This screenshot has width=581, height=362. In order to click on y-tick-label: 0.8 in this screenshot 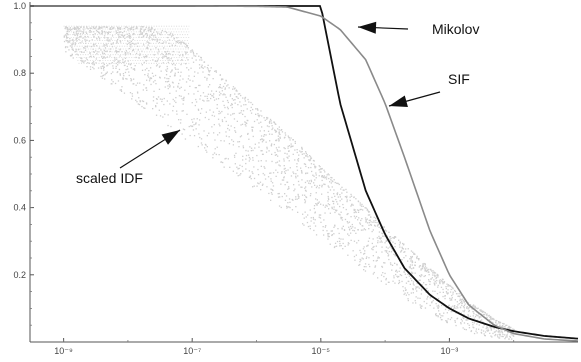, I will do `click(19, 73)`.